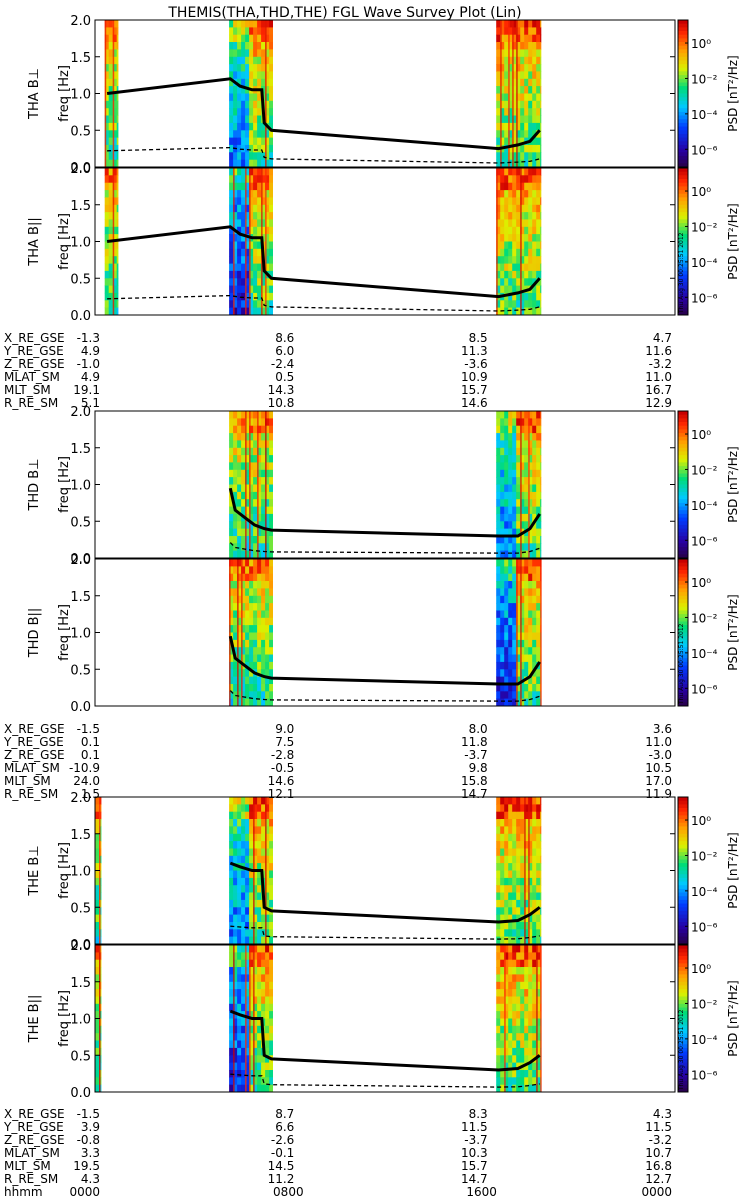 This screenshot has width=750, height=1200. I want to click on gyrofrequency-line, so click(384, 660).